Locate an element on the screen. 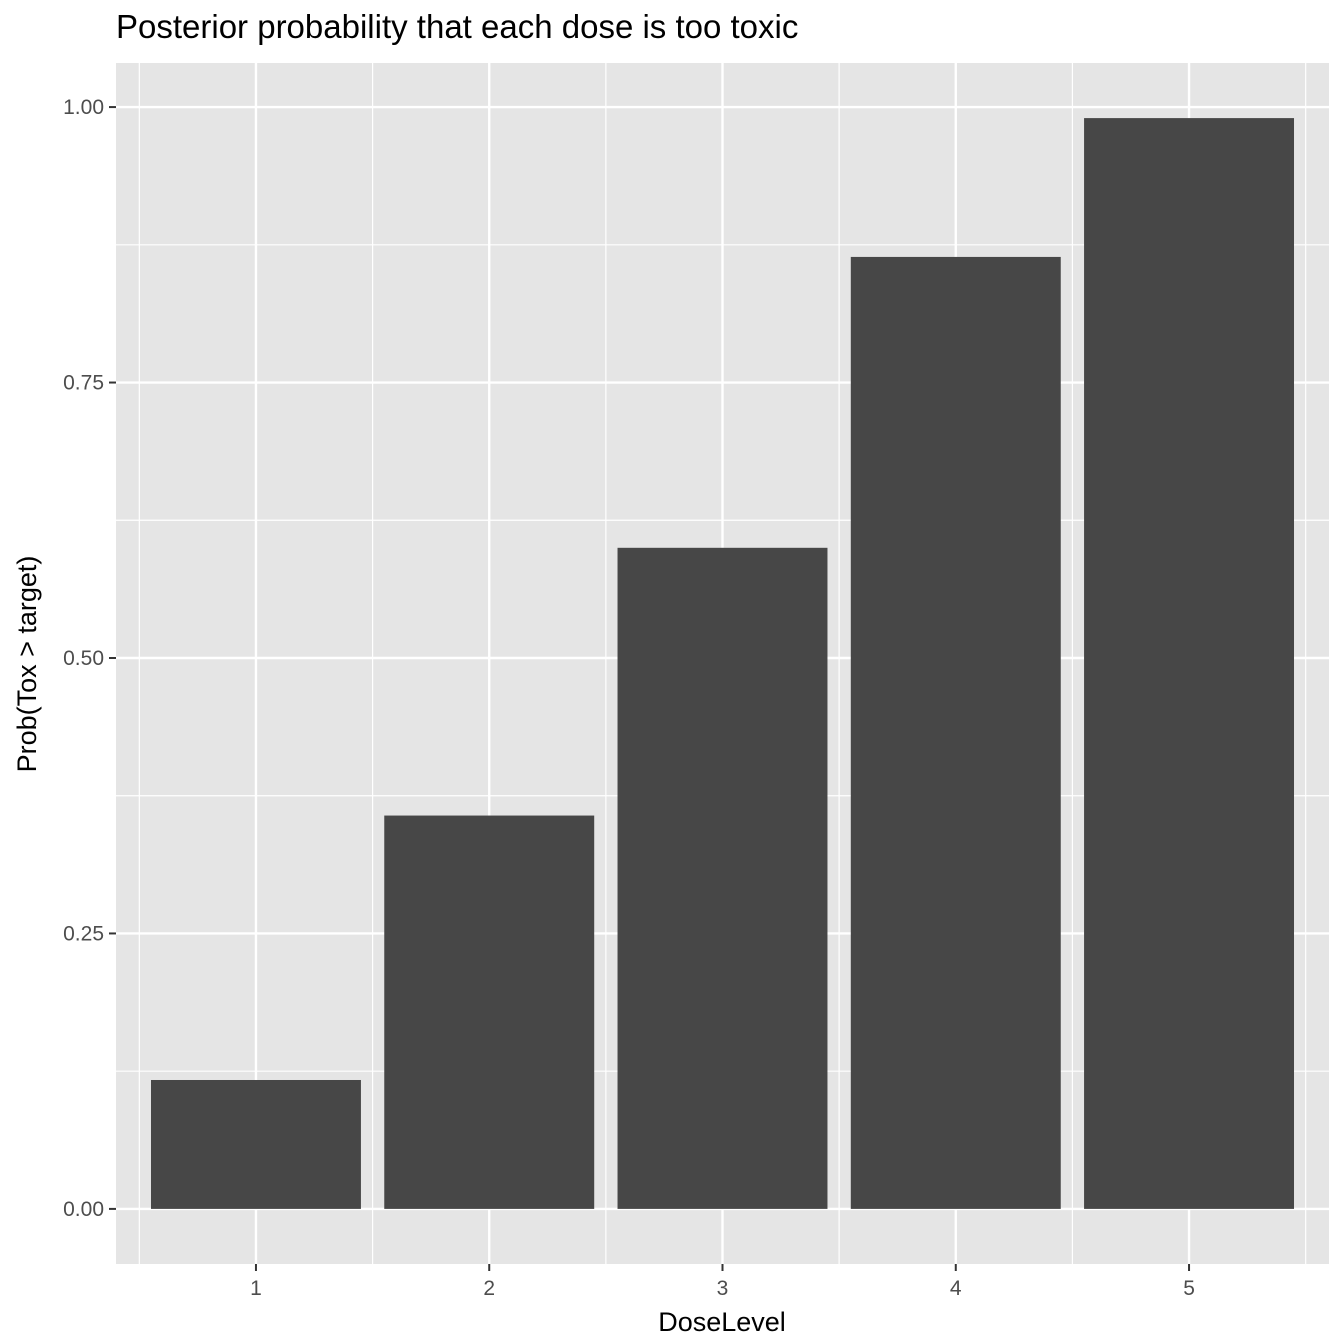 Image resolution: width=1344 pixels, height=1344 pixels. y-tick-label: 1.00 is located at coordinates (83, 107).